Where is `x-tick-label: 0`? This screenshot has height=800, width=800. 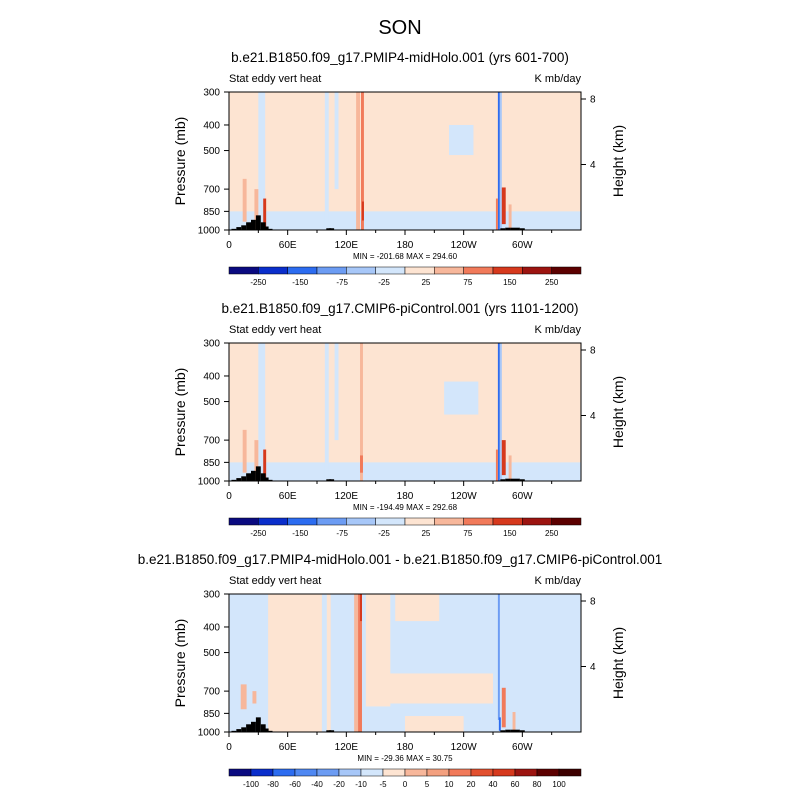 x-tick-label: 0 is located at coordinates (229, 245).